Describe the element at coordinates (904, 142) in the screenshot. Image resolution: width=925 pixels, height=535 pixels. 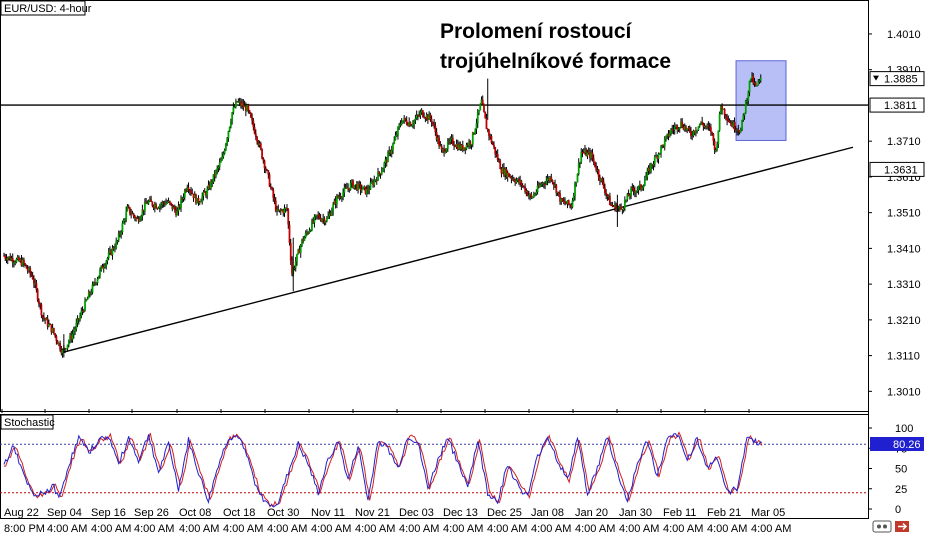
I see `price-tick-label: 1.3710` at that location.